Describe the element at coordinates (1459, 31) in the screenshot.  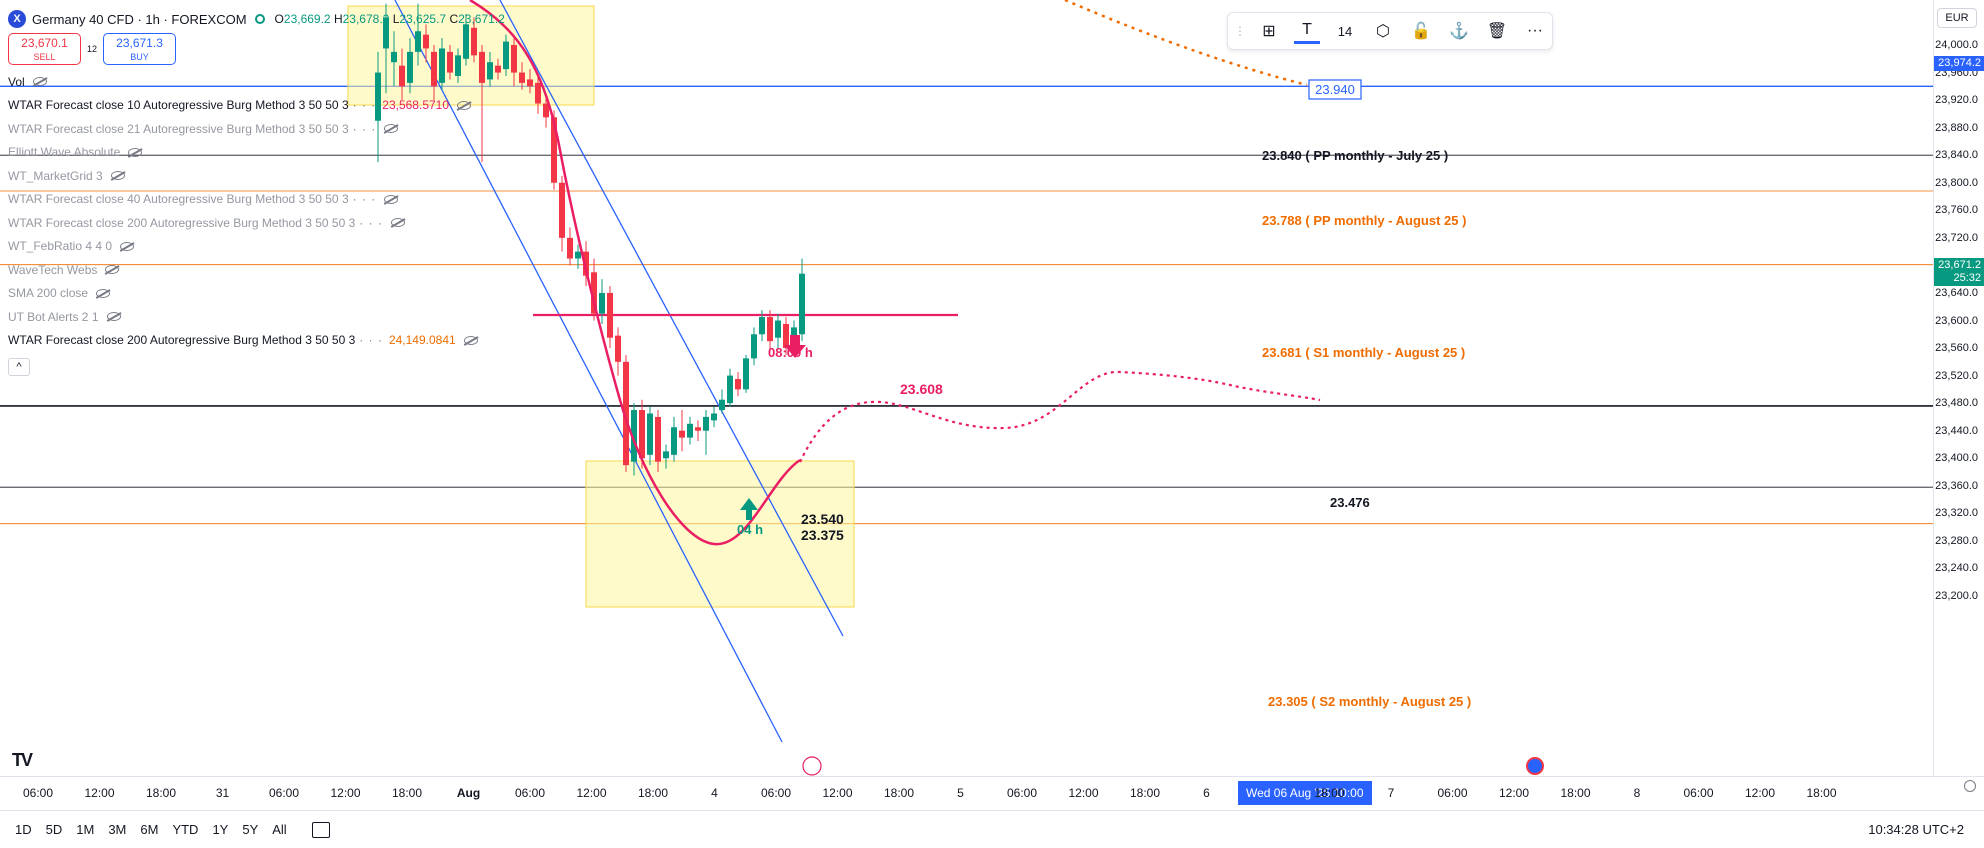
I see `anchor-icon: ⚓` at that location.